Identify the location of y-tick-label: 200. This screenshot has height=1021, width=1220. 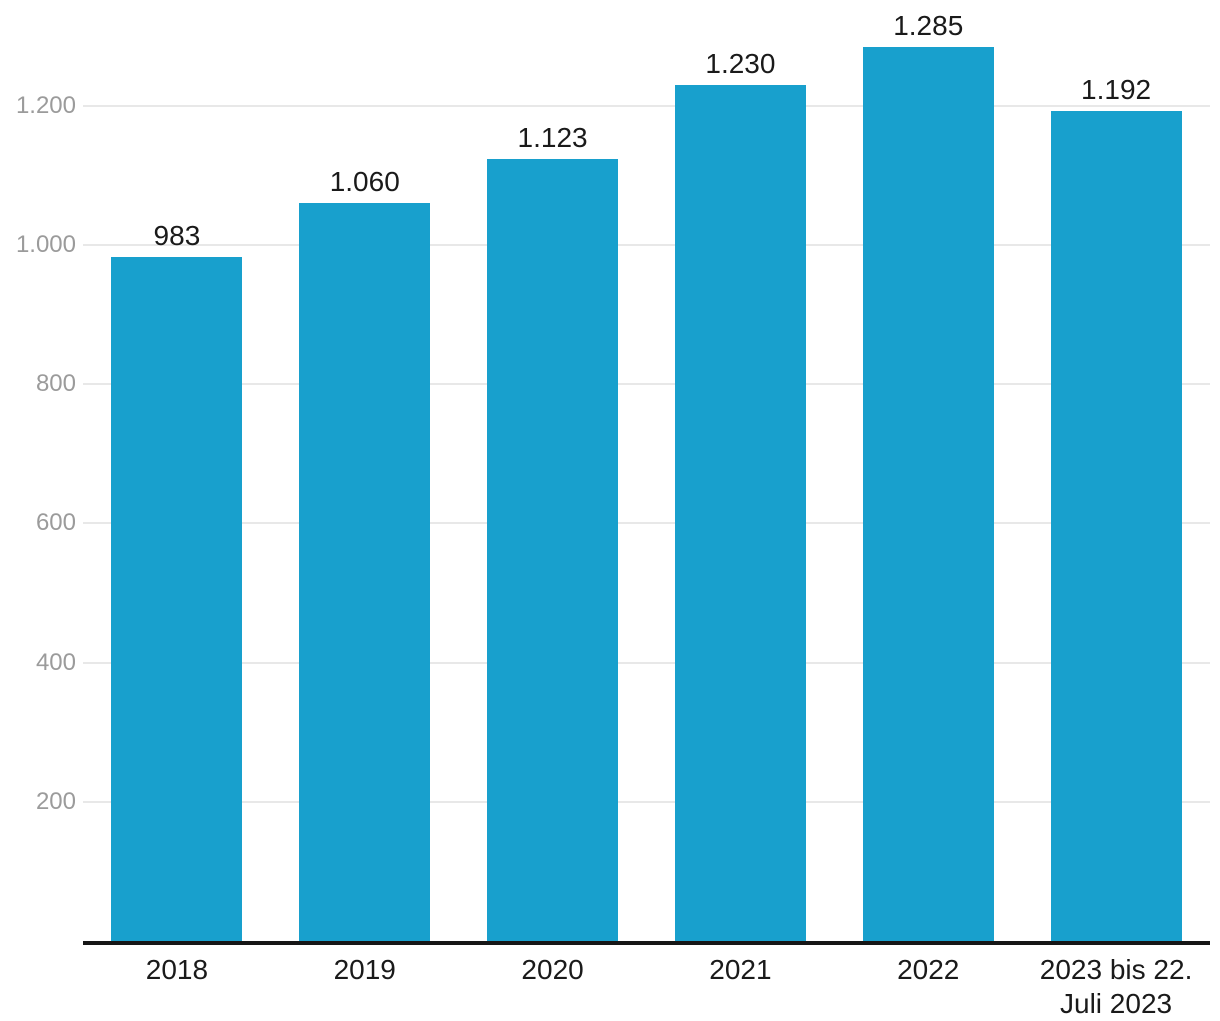
(55, 801).